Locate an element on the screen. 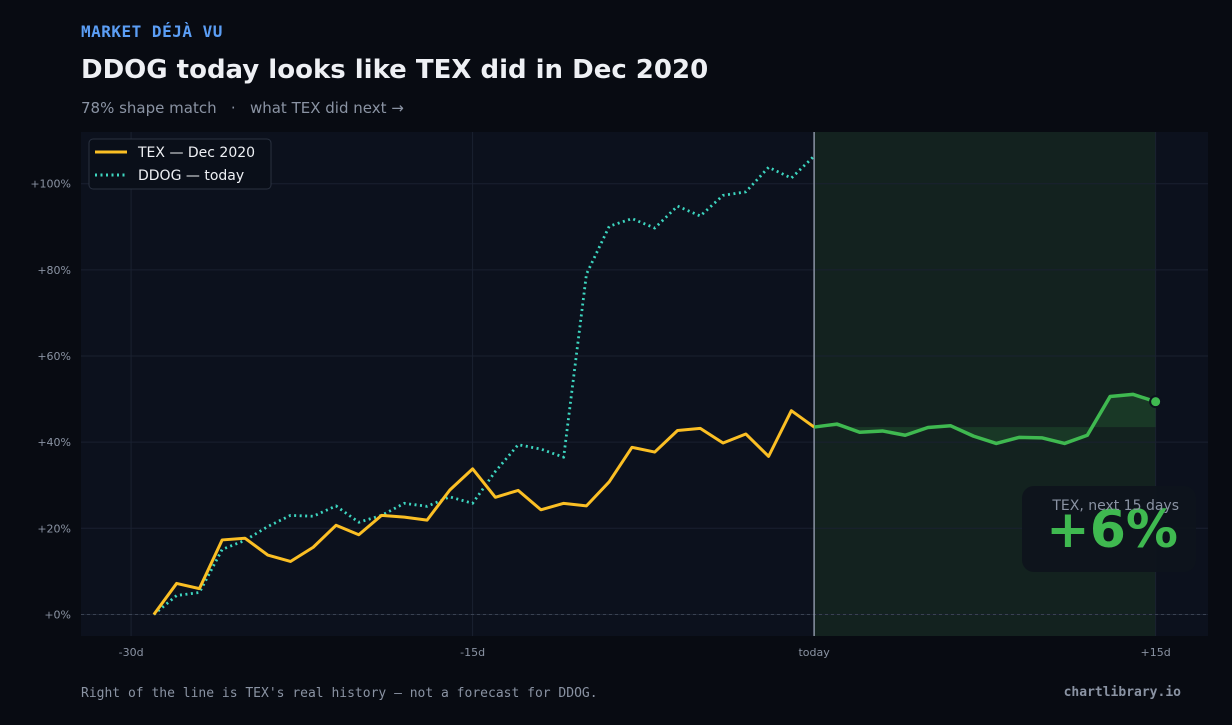 This screenshot has height=725, width=1232. brand-logo: chartlibrary.io is located at coordinates (1122, 692).